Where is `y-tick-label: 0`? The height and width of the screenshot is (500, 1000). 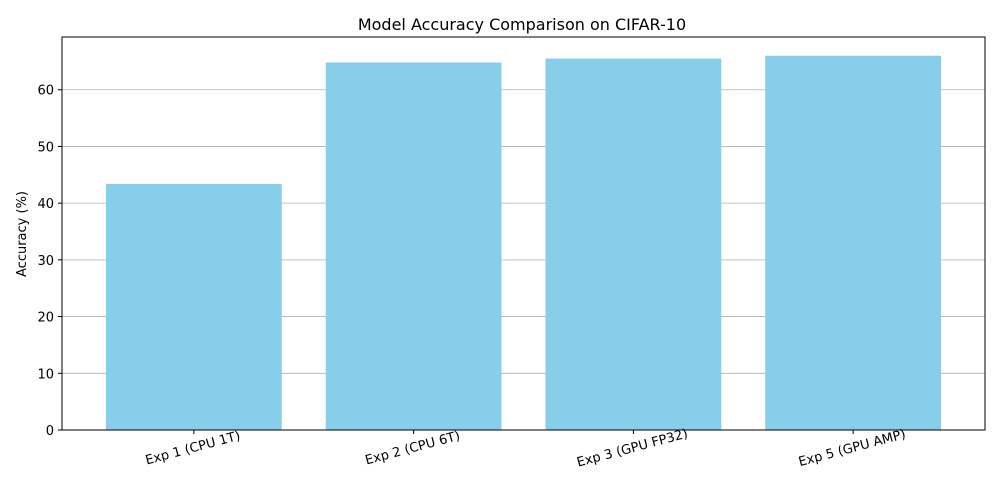 y-tick-label: 0 is located at coordinates (50, 431).